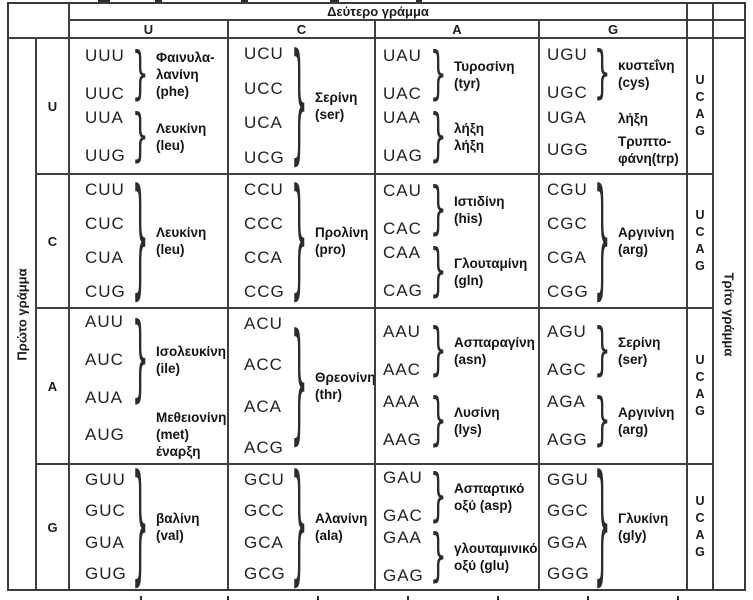  What do you see at coordinates (403, 478) in the screenshot?
I see `codon: GAU` at bounding box center [403, 478].